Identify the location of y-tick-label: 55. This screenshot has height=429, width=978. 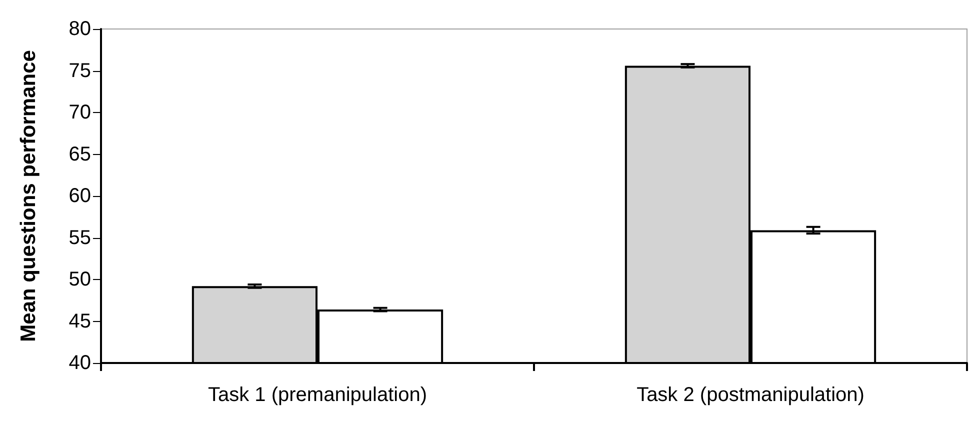
(79, 237).